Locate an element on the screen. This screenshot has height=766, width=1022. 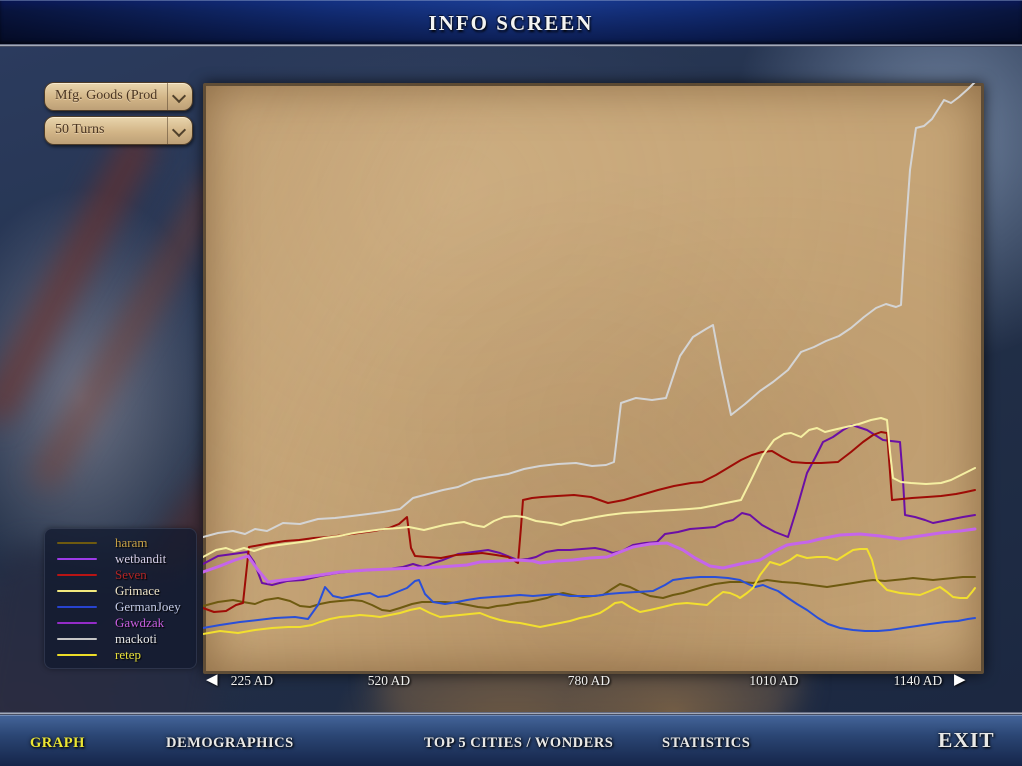
bottom-separator is located at coordinates (511, 713).